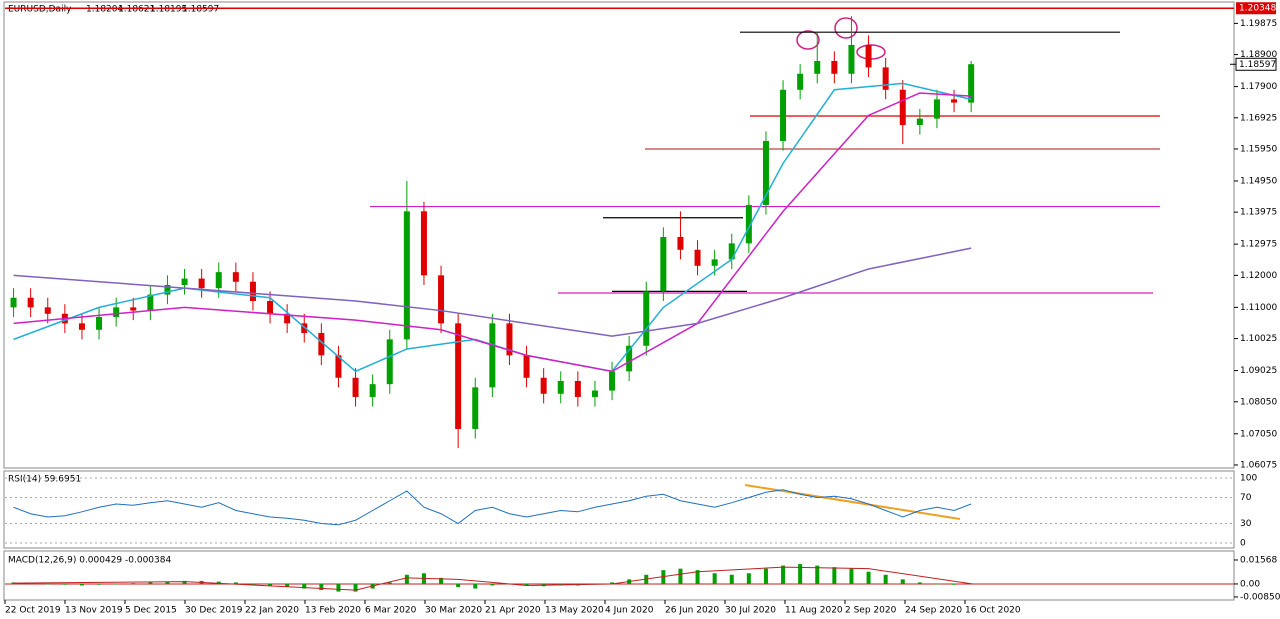 The width and height of the screenshot is (1280, 619). I want to click on x-tick-label: 26 Jun 2020, so click(692, 611).